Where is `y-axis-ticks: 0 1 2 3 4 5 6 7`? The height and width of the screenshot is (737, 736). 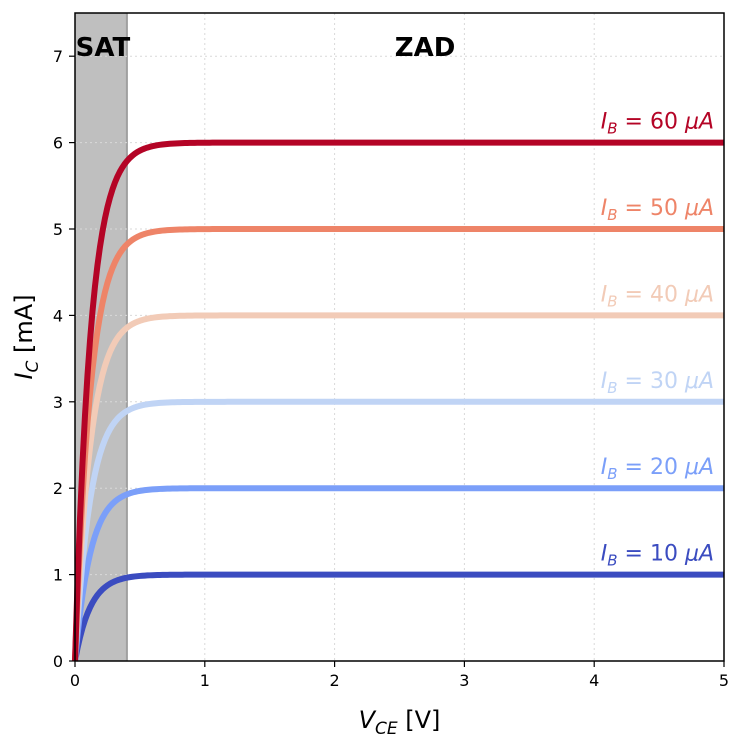 y-axis-ticks: 0 1 2 3 4 5 6 7 is located at coordinates (64, 359).